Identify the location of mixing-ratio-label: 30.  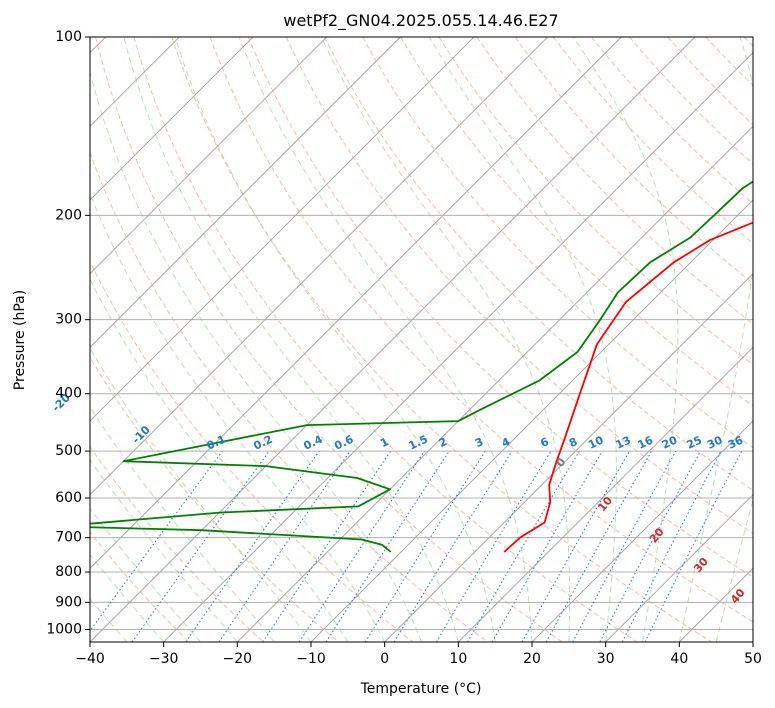
(715, 442).